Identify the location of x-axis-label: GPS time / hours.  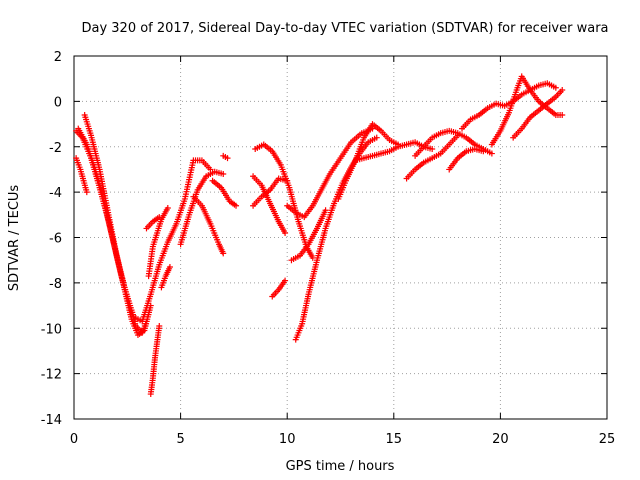
(340, 466).